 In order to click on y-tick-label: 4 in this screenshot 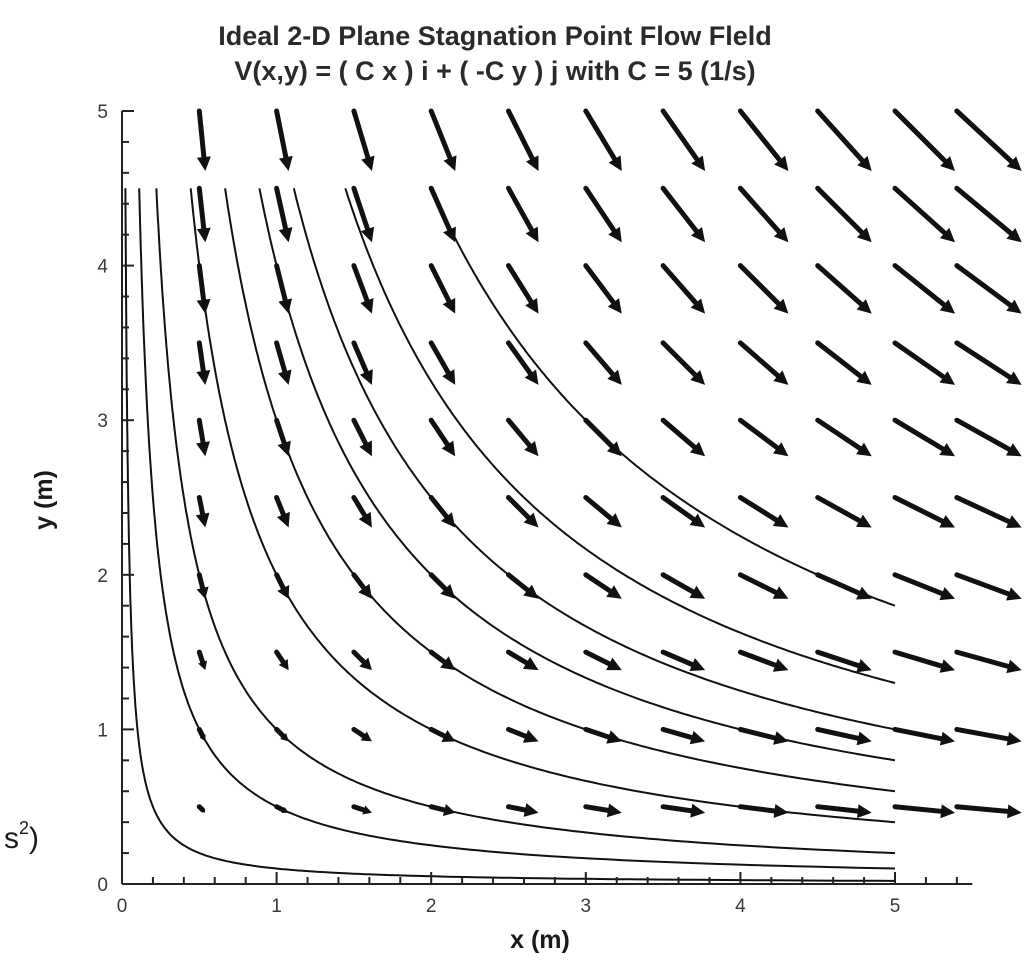, I will do `click(102, 267)`.